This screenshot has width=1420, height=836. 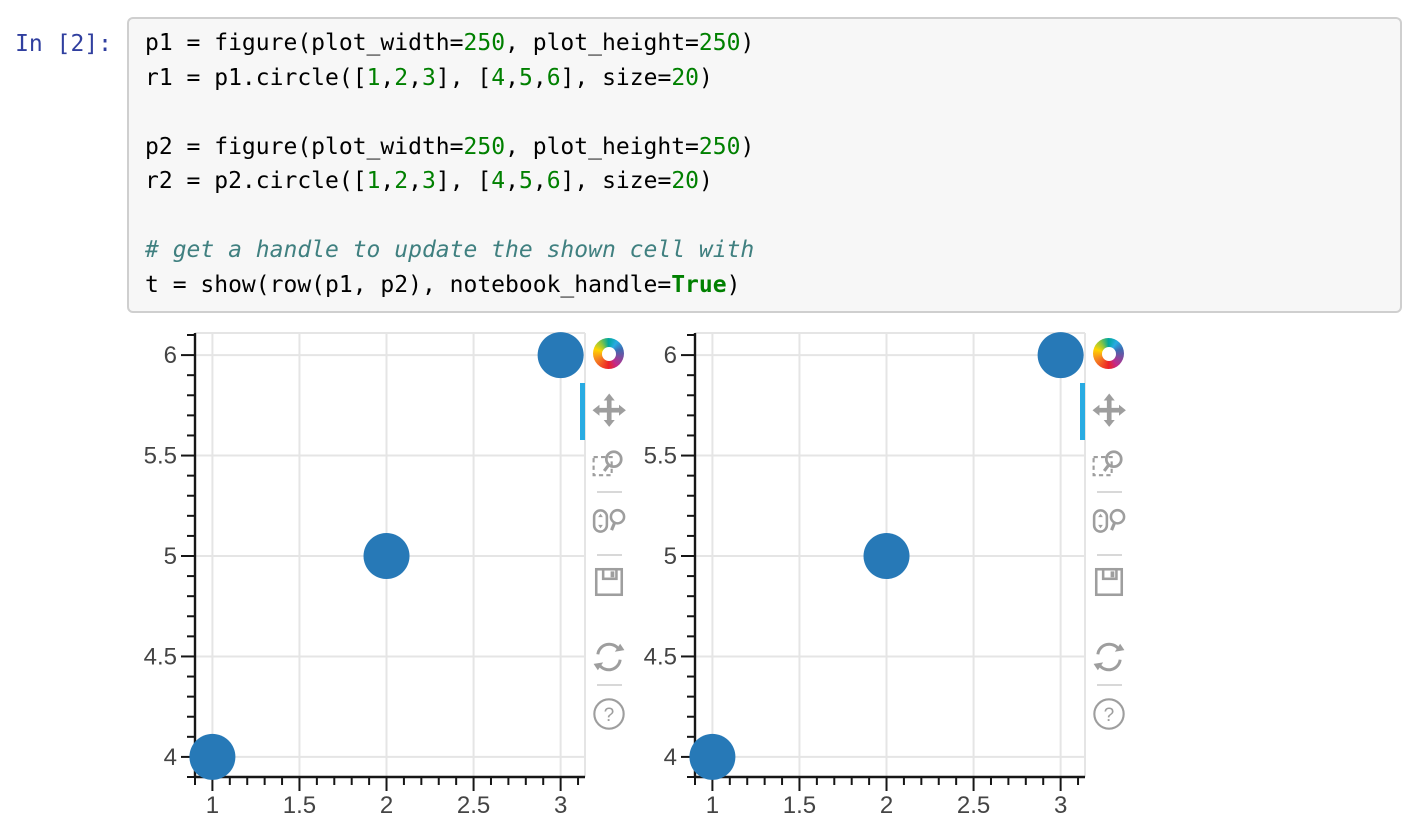 I want to click on cell-input-prompt: In [2]:, so click(x=63, y=44).